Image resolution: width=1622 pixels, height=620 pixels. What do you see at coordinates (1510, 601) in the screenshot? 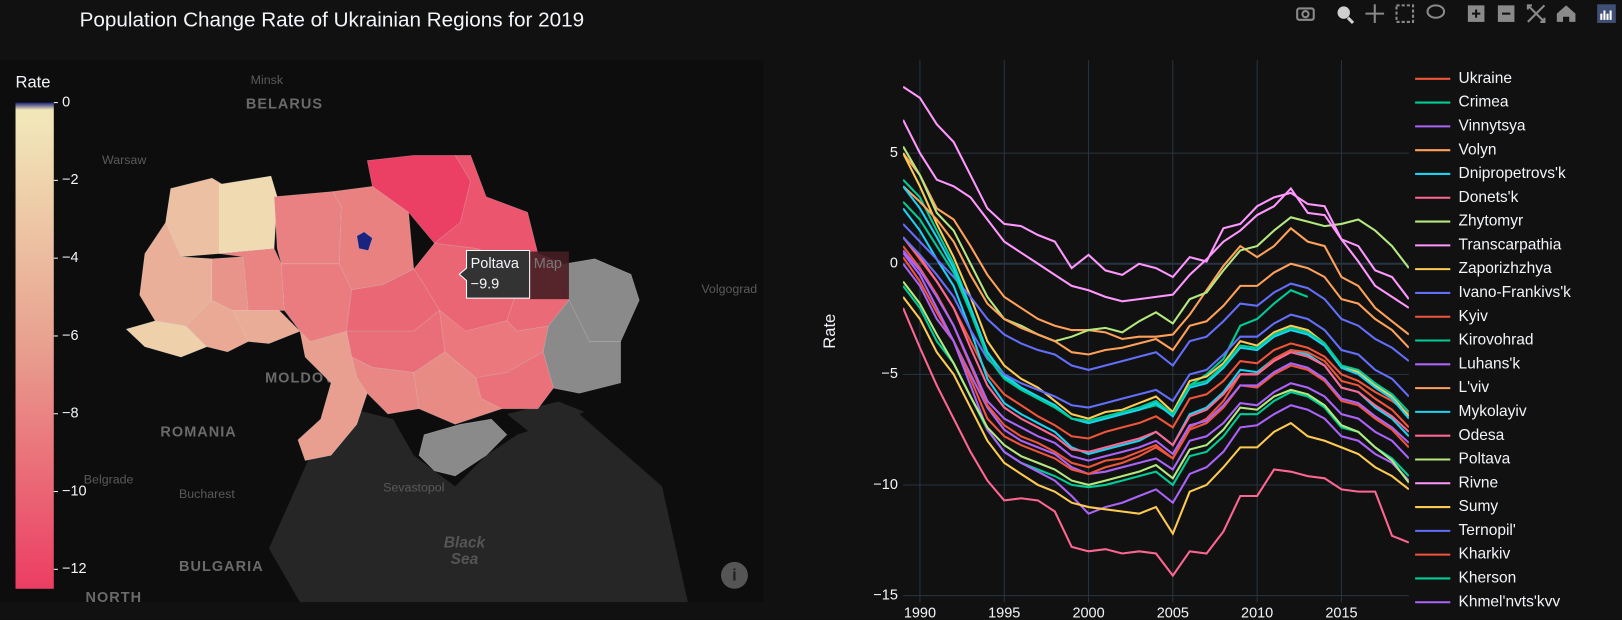
I see `legend-label: Khmel'nyts'kyy` at bounding box center [1510, 601].